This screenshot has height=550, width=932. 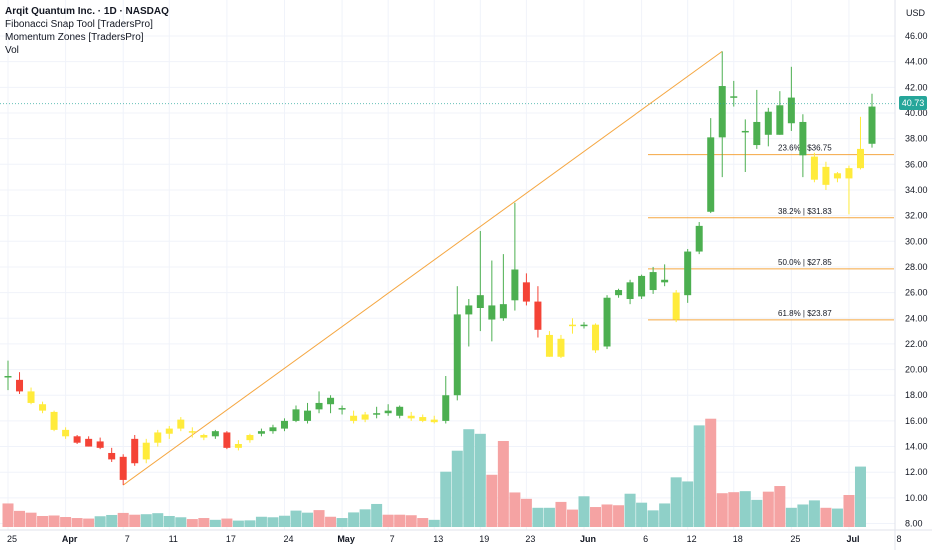 What do you see at coordinates (916, 190) in the screenshot?
I see `price-tick-label: 34.00` at bounding box center [916, 190].